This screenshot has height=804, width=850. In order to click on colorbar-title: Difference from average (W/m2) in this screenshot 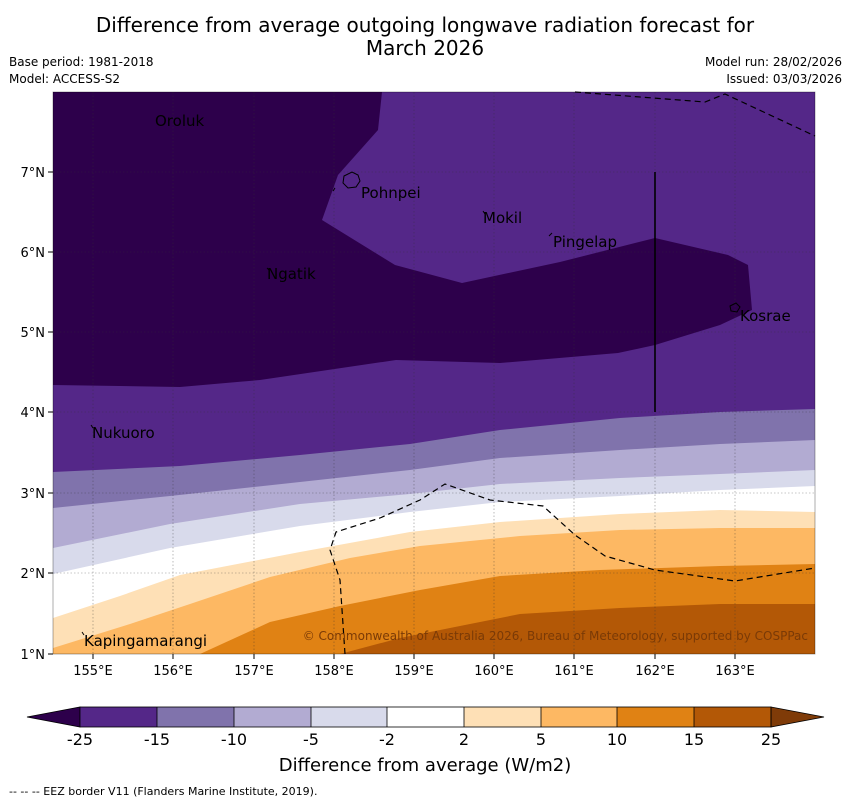, I will do `click(425, 765)`.